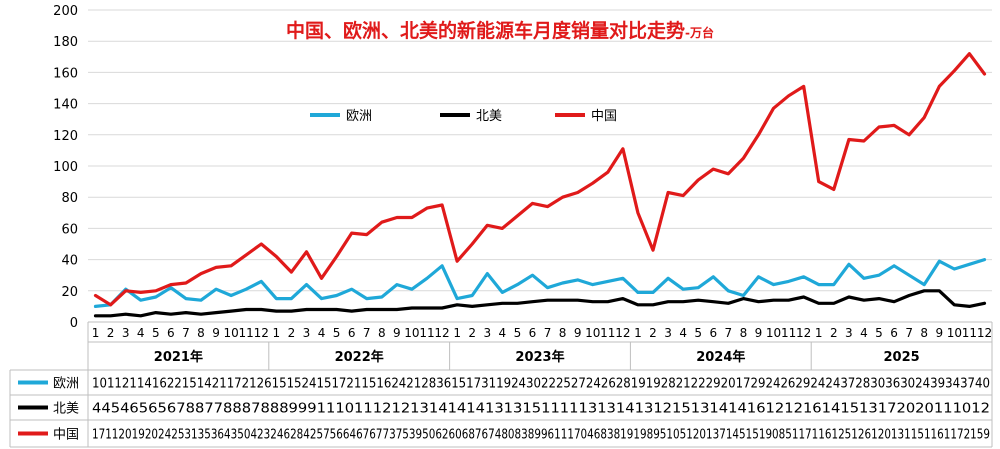 This screenshot has height=449, width=1000. I want to click on table-cell-value: 125, so click(841, 435).